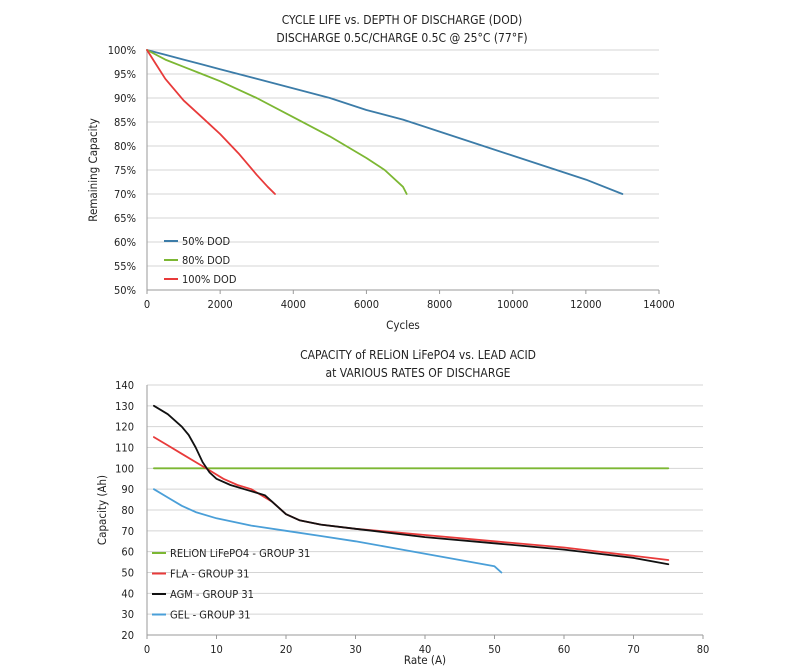 The image size is (800, 672). What do you see at coordinates (125, 194) in the screenshot?
I see `y-tick-label: 70%` at bounding box center [125, 194].